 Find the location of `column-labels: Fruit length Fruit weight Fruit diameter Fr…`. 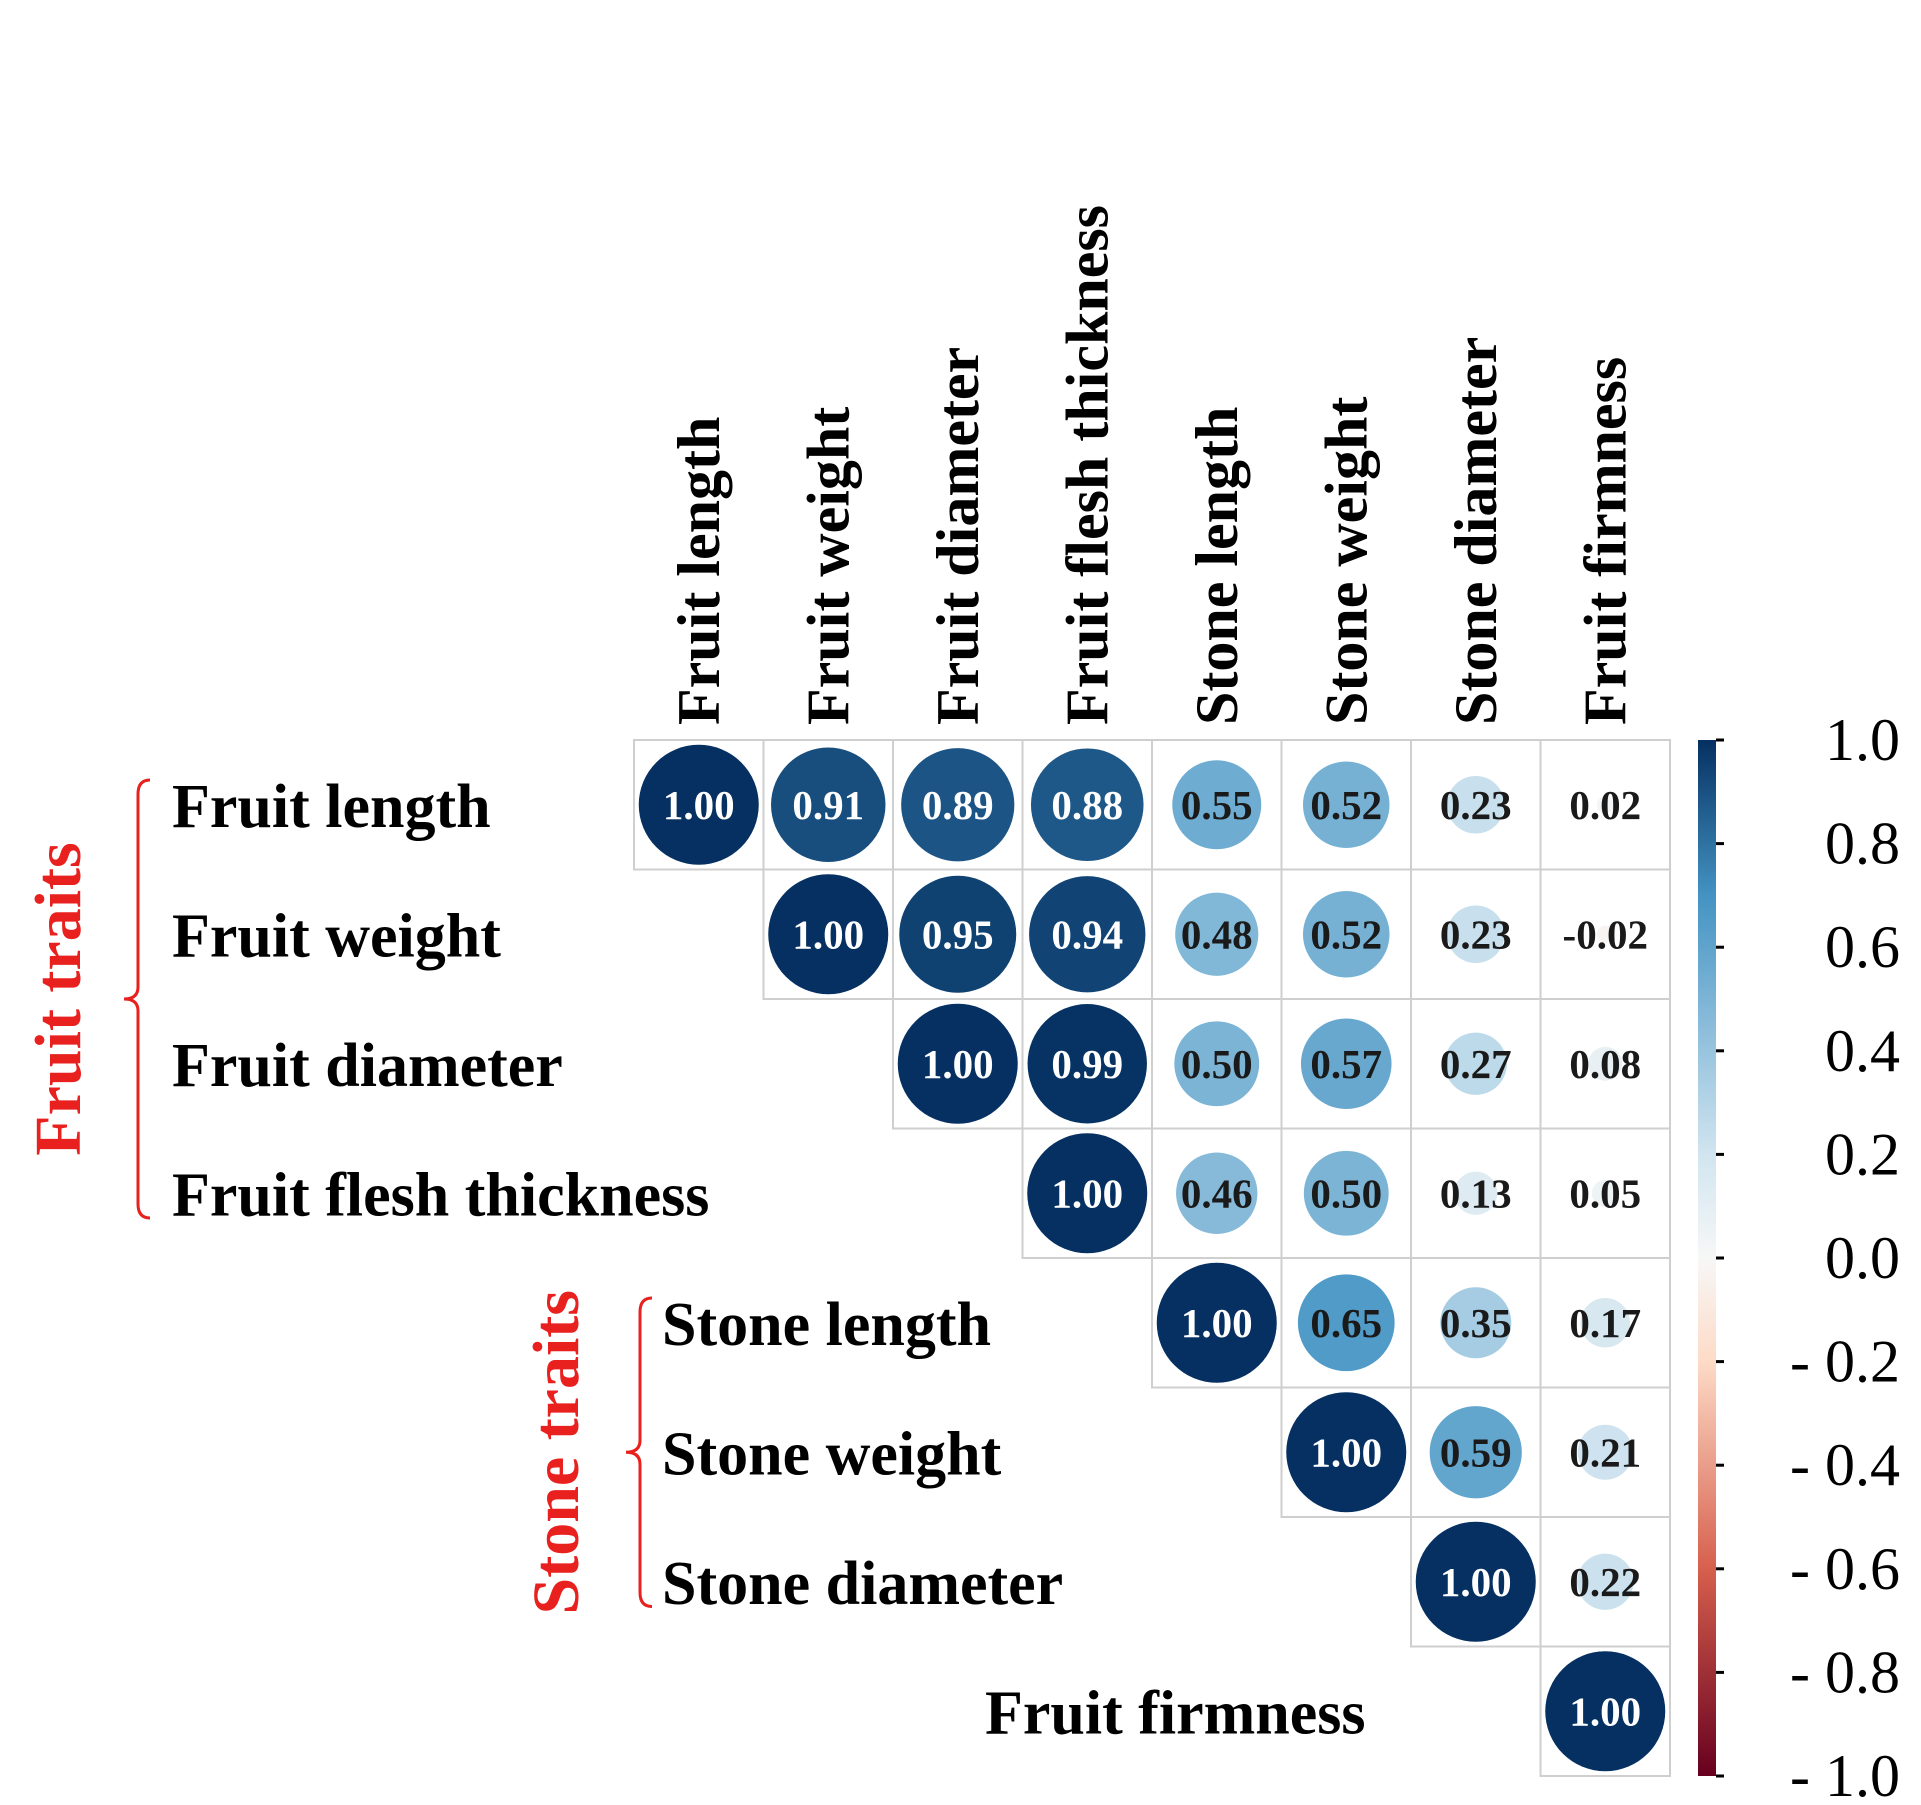

column-labels: Fruit length Fruit weight Fruit diameter Fr… is located at coordinates (1152, 465).